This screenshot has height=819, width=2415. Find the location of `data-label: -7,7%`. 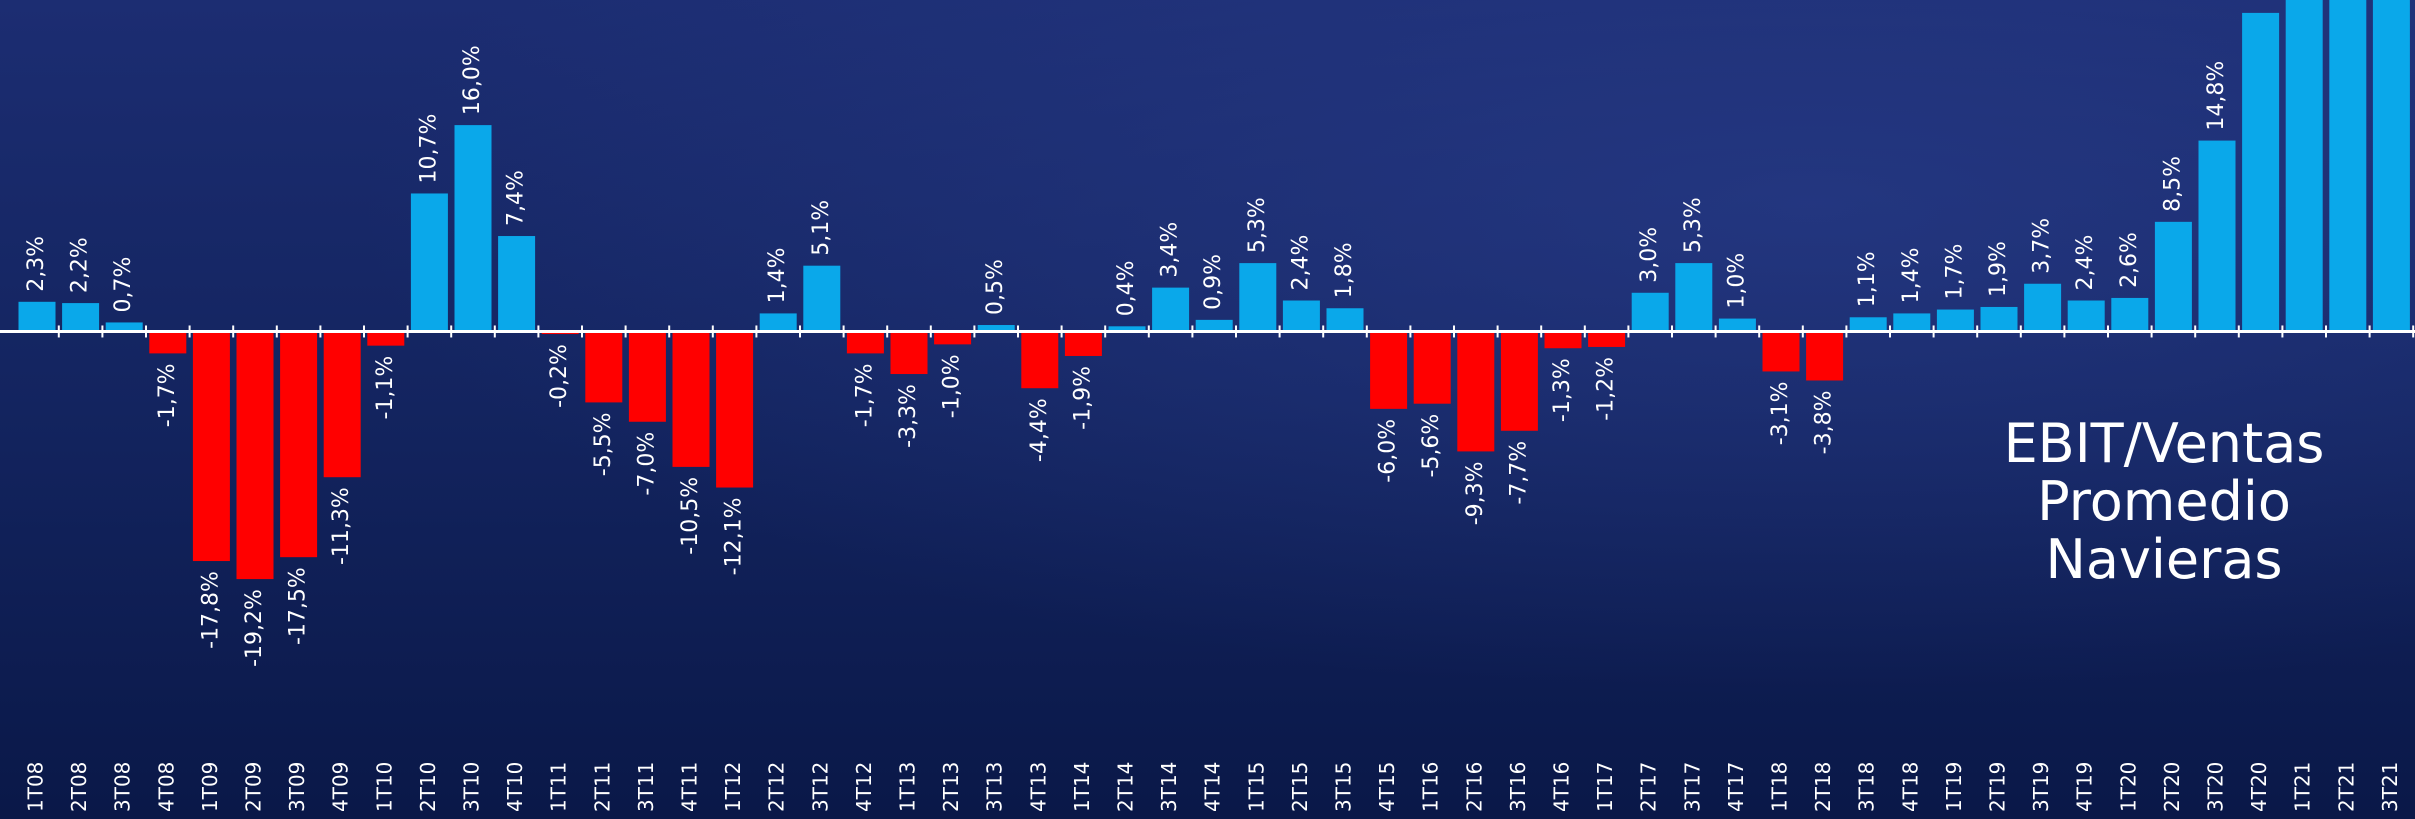

data-label: -7,7% is located at coordinates (1518, 473).